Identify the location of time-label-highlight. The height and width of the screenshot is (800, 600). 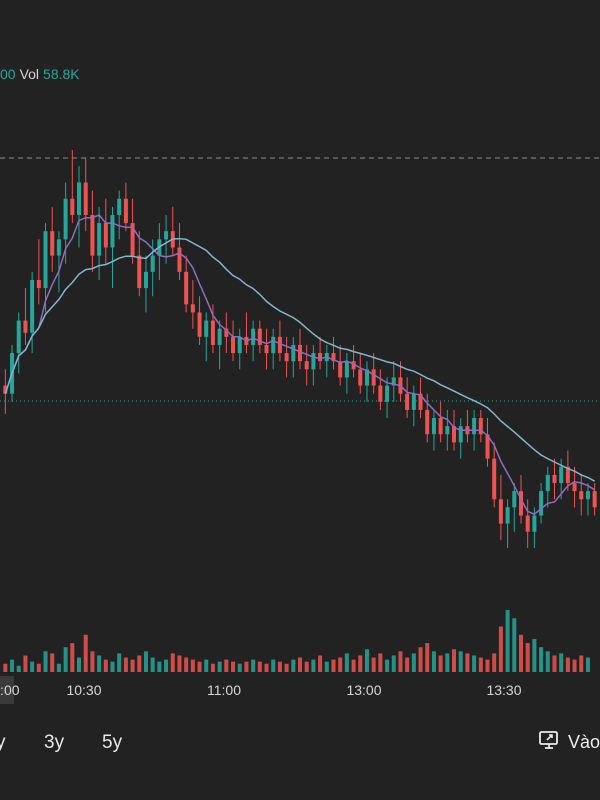
(7, 690).